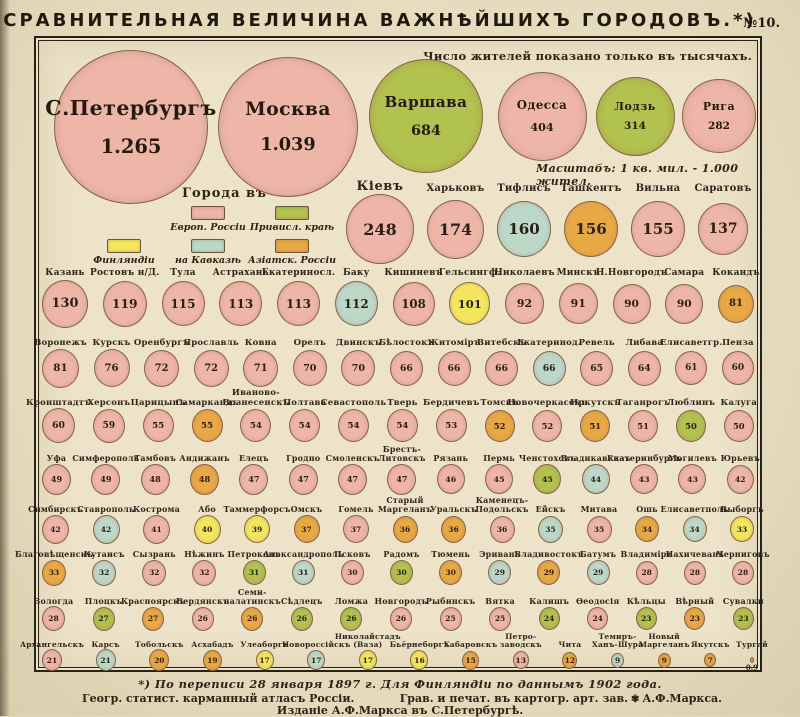 The width and height of the screenshot is (800, 717). I want to click on city-name: Нѣжинъ, so click(204, 554).